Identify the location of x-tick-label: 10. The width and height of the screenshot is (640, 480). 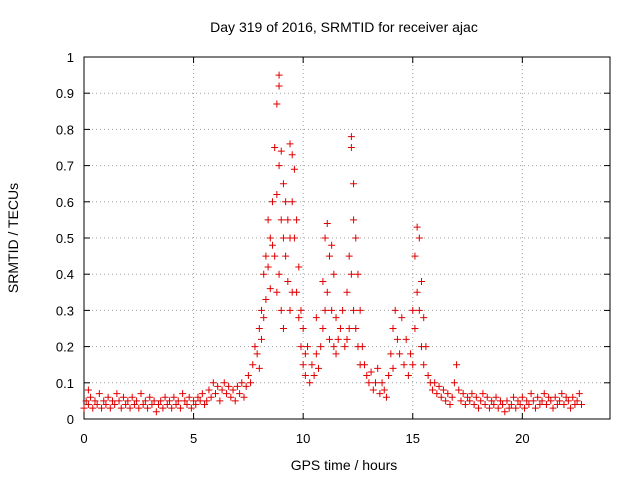
(303, 438).